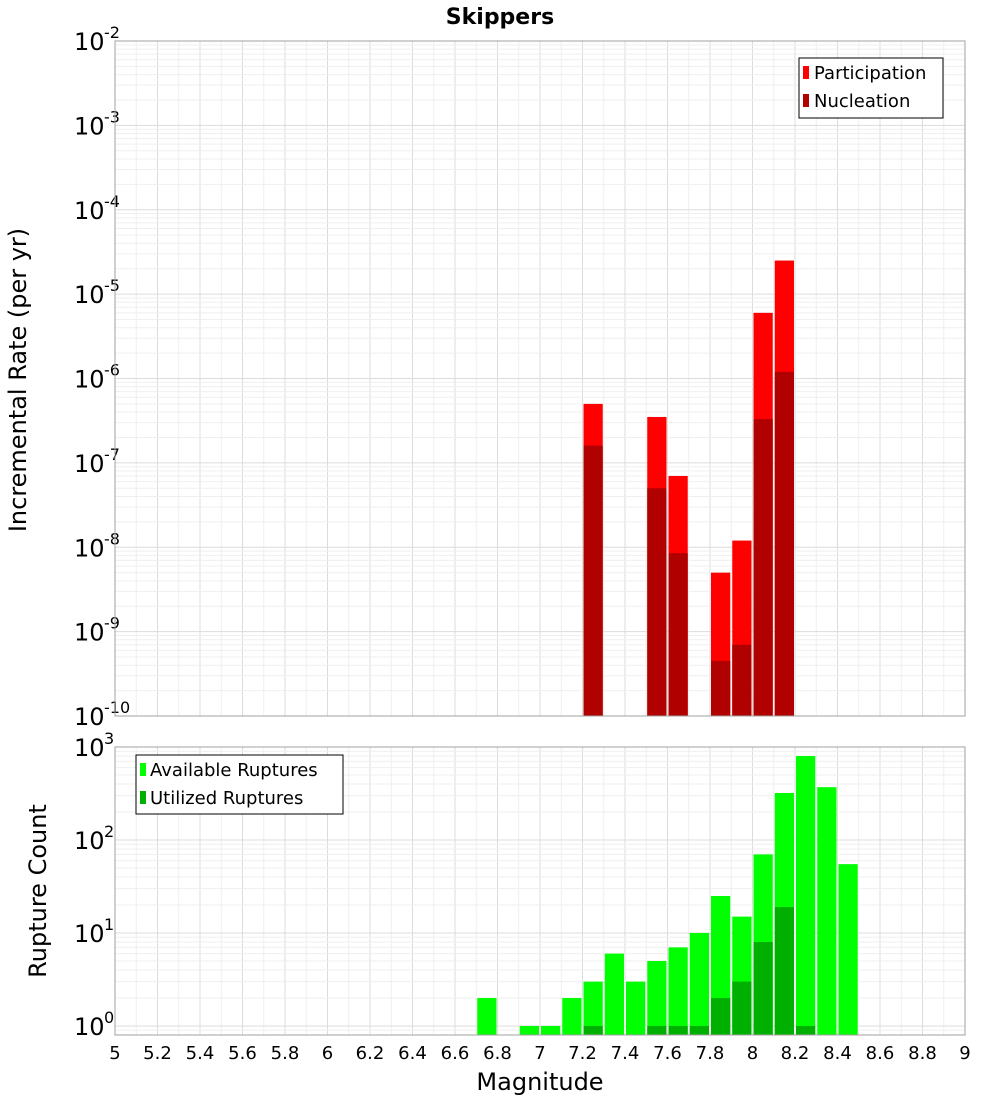  What do you see at coordinates (625, 1053) in the screenshot?
I see `x-tick-label: 7.4` at bounding box center [625, 1053].